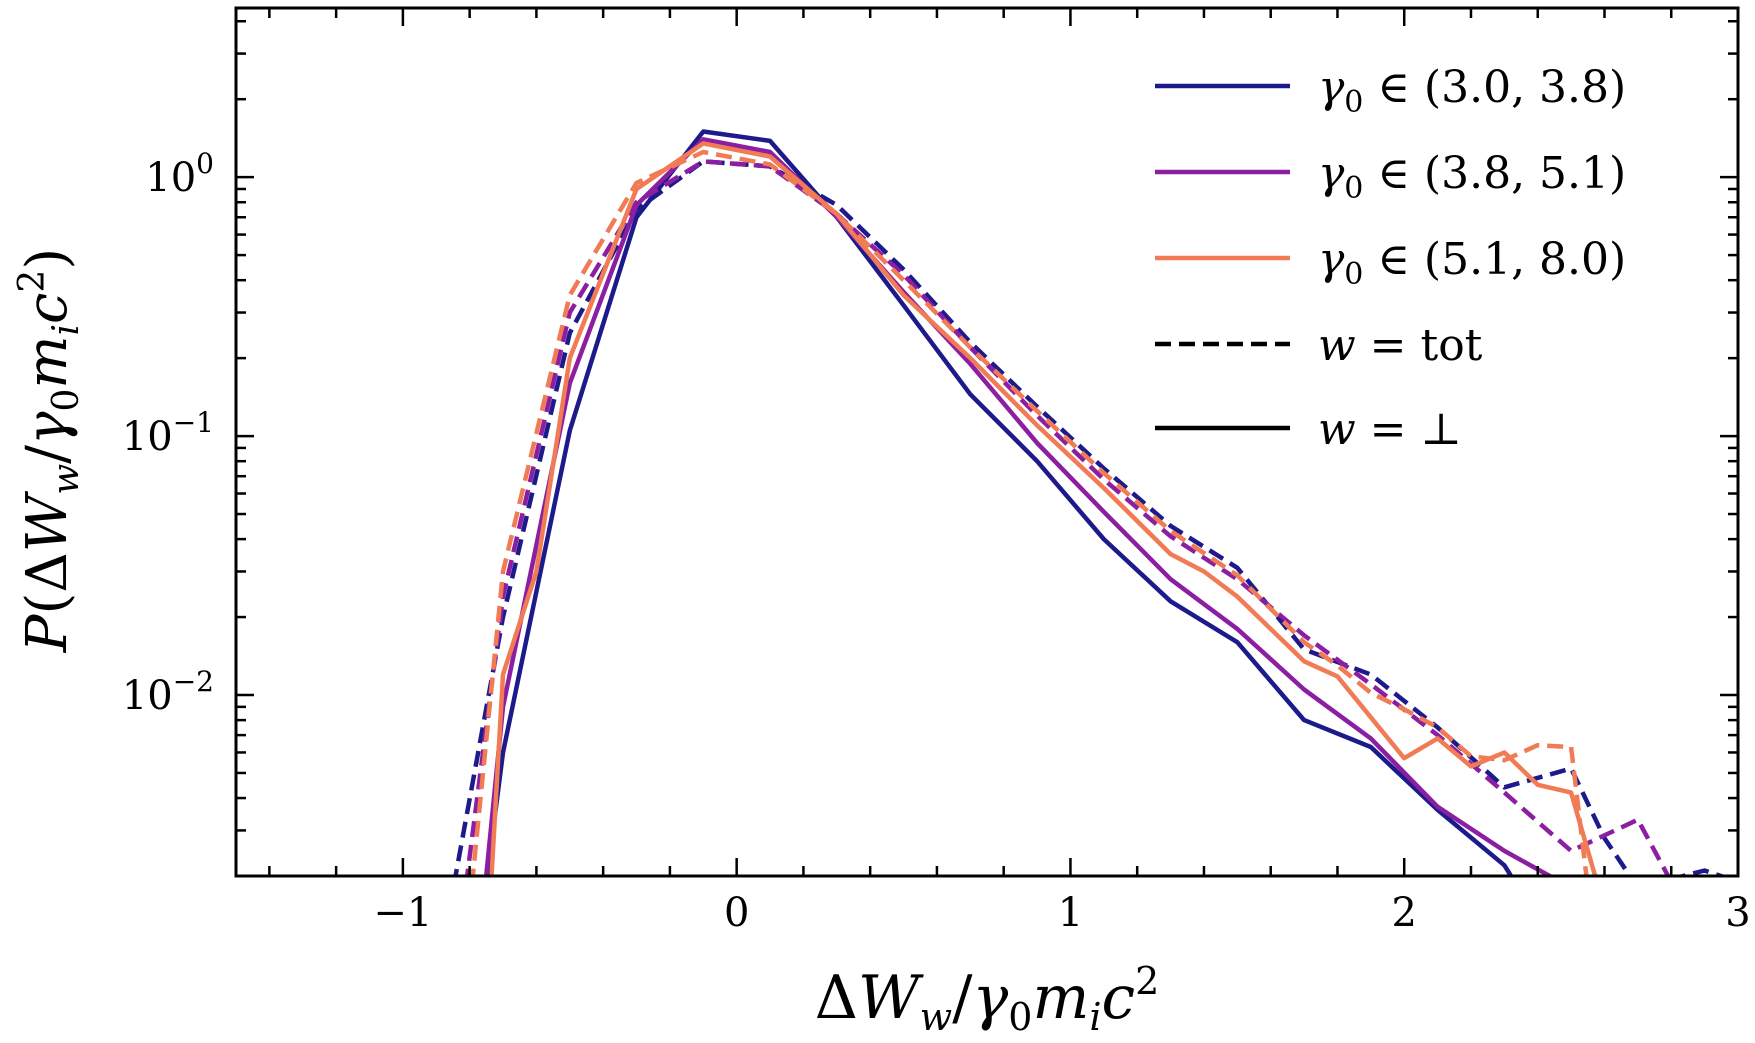  Describe the element at coordinates (1472, 91) in the screenshot. I see `legend-label: γ0 ∈ (3.0, 3.8)` at that location.